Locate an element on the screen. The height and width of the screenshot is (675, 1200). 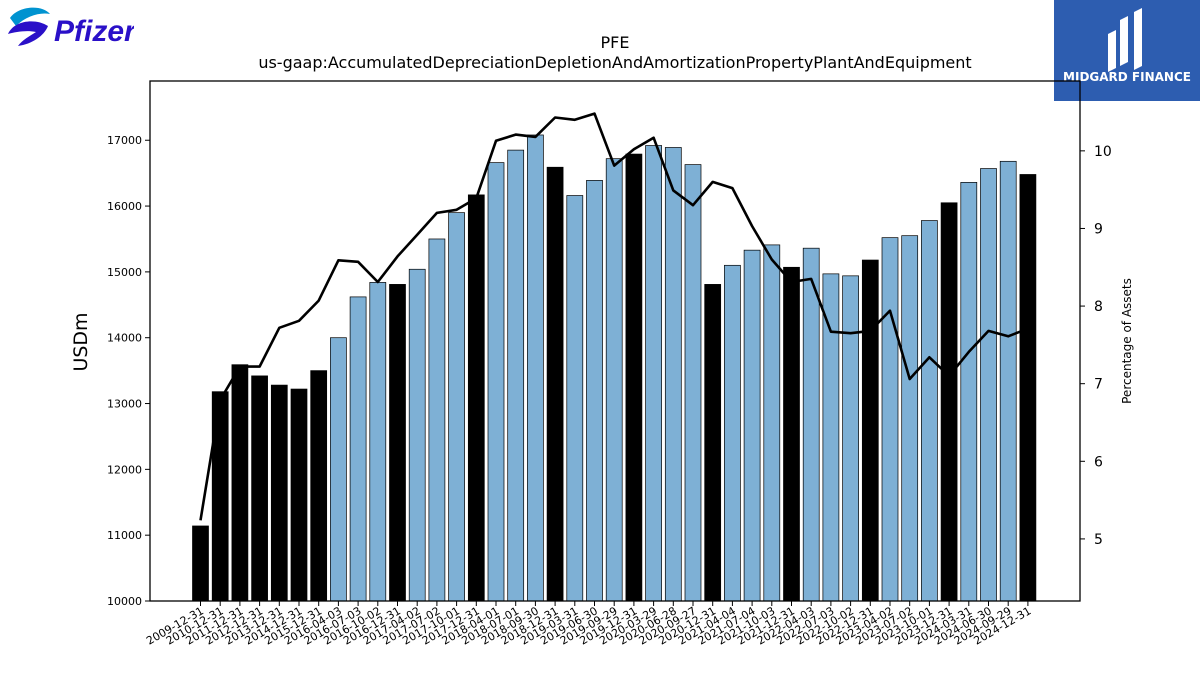
pfizer-logo-mark: Pfizer is located at coordinates (73, 27).